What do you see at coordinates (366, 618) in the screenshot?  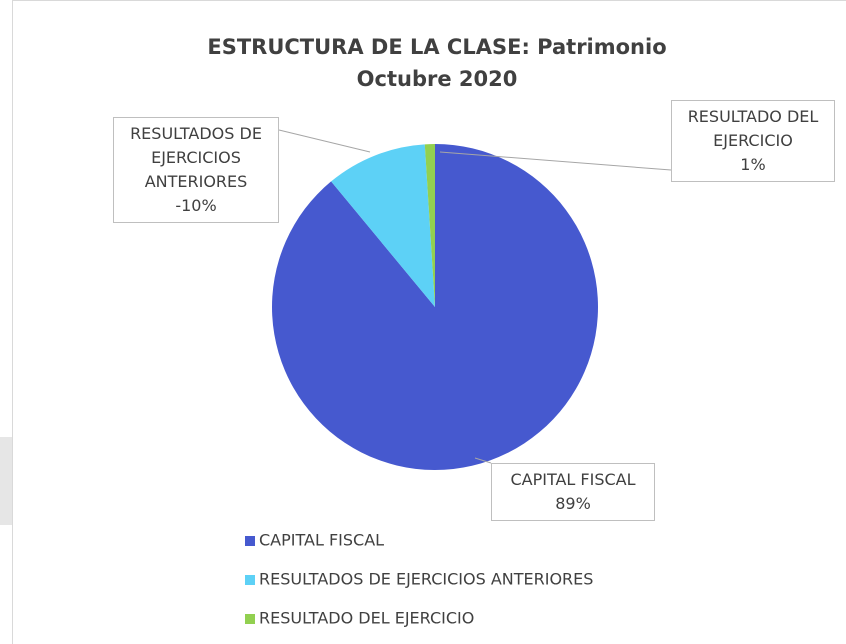 I see `legend-label: RESULTADO DEL EJERCICIO` at bounding box center [366, 618].